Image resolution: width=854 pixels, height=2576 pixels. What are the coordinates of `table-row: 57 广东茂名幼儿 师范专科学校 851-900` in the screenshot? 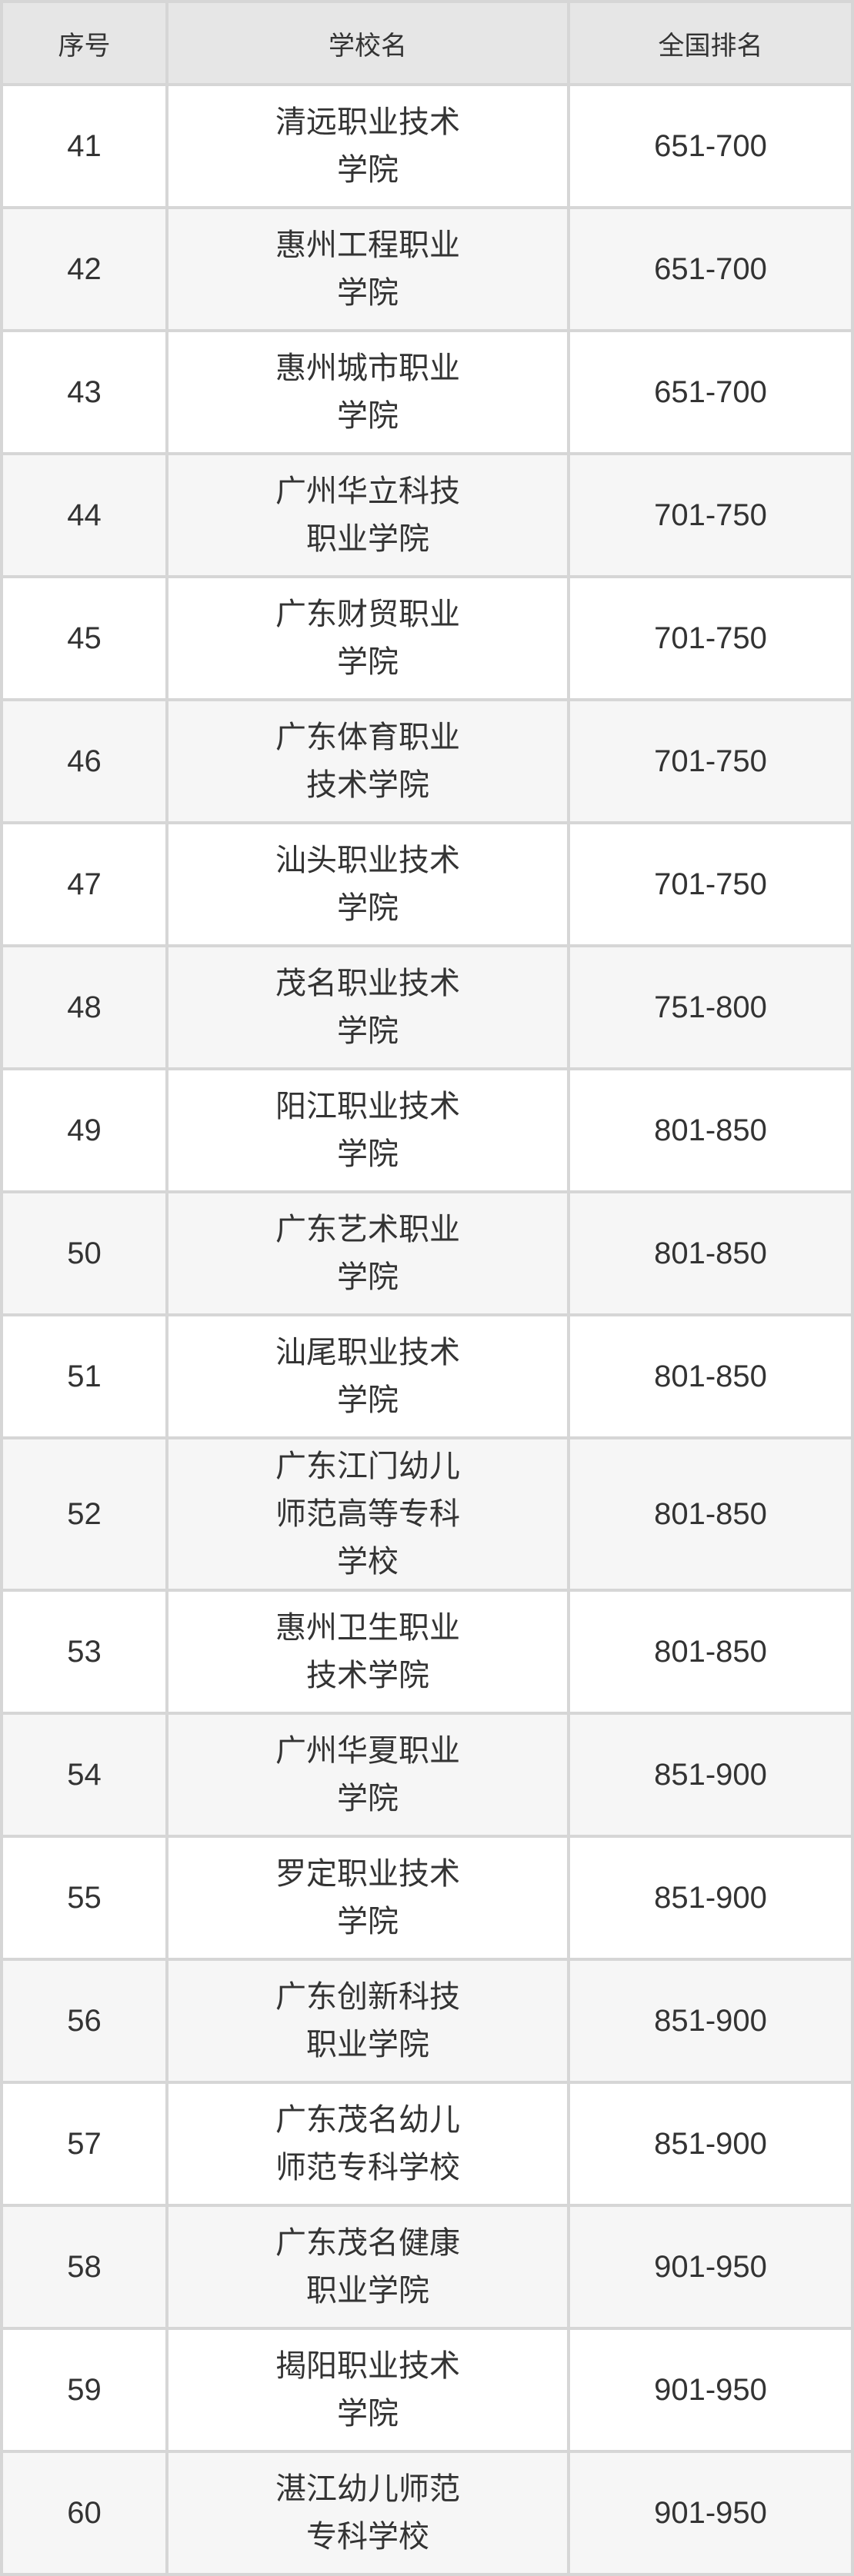 It's located at (427, 2144).